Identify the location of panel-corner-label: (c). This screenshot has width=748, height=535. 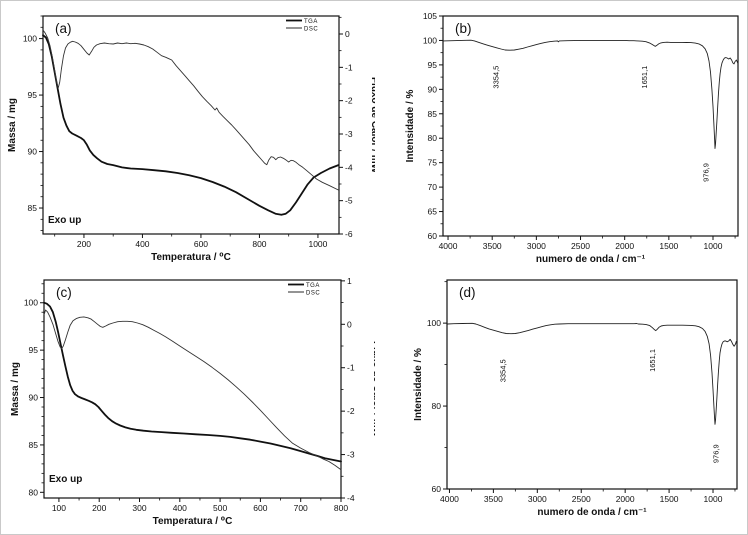
(64, 292).